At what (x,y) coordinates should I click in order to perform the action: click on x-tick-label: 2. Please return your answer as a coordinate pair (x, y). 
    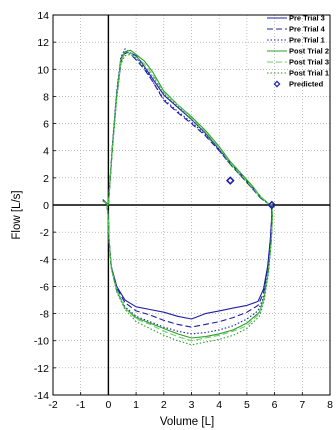
    Looking at the image, I should click on (164, 405).